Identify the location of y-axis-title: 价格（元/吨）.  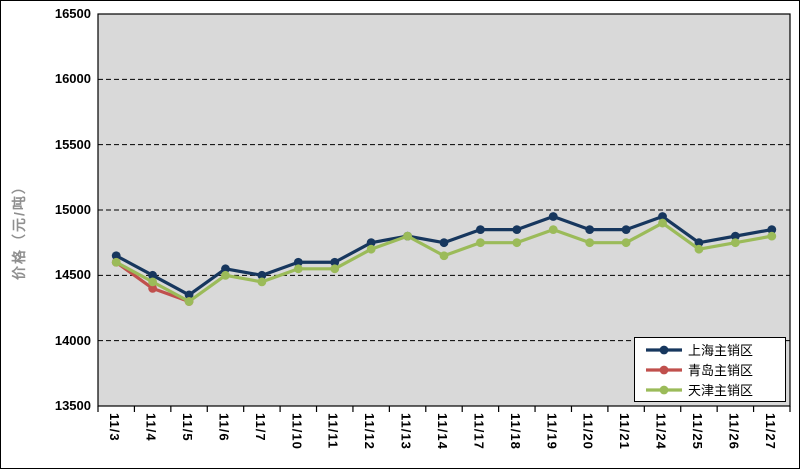
(19, 229).